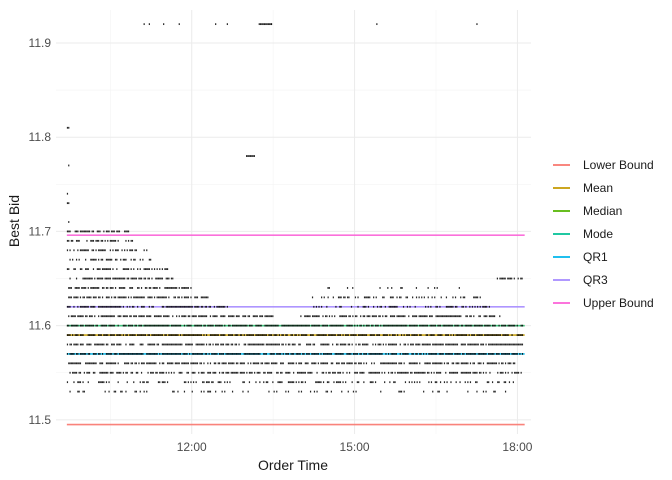 The image size is (672, 480). I want to click on legend-label: Mean, so click(598, 188).